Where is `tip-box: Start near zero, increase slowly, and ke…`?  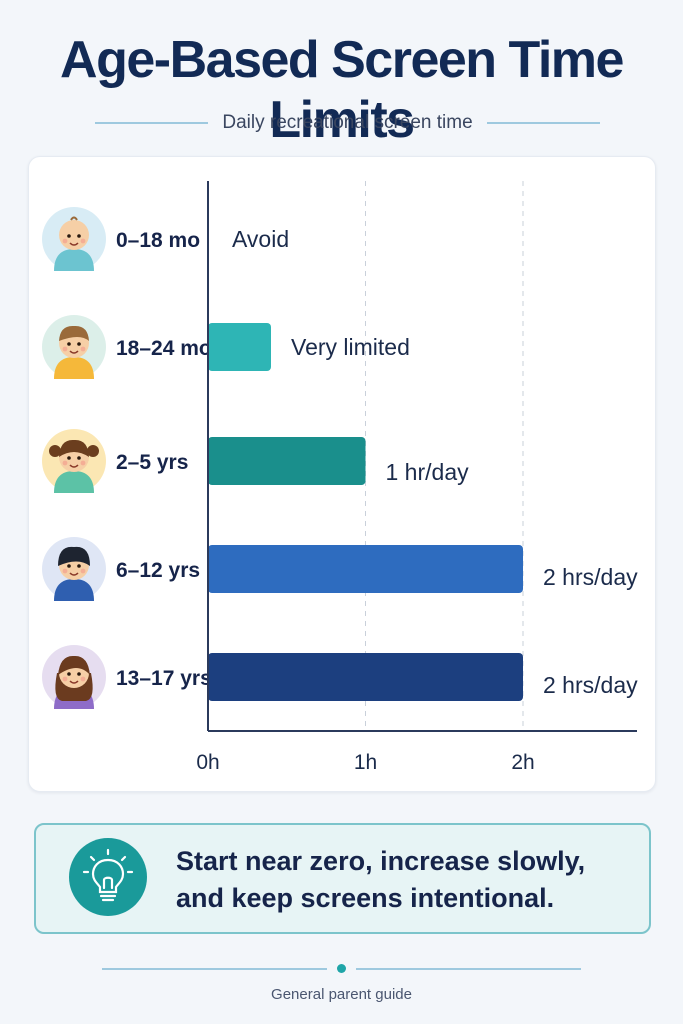 tip-box: Start near zero, increase slowly, and ke… is located at coordinates (342, 878).